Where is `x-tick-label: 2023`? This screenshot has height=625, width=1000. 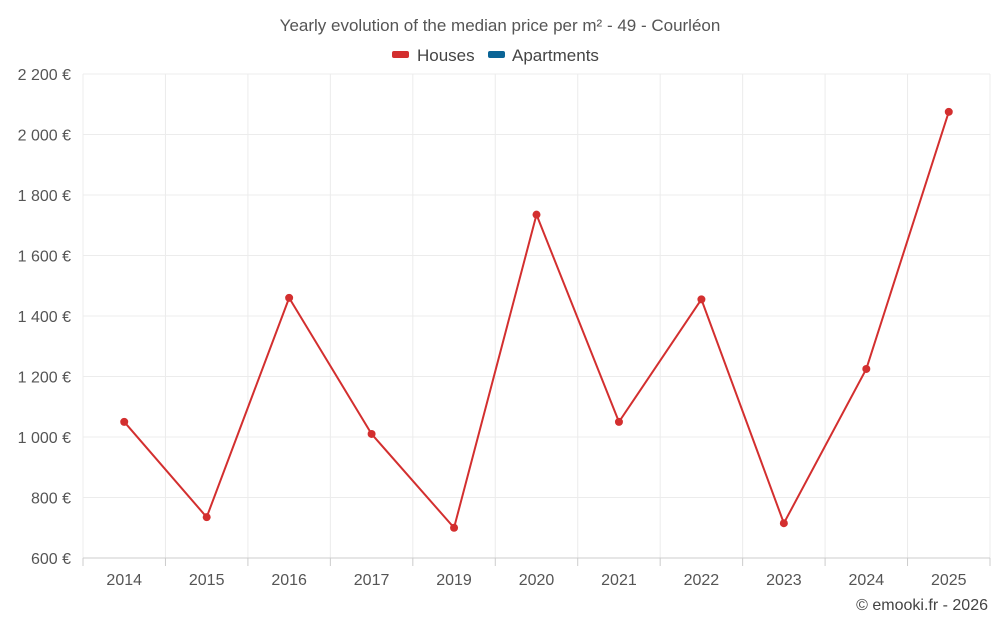 x-tick-label: 2023 is located at coordinates (784, 580).